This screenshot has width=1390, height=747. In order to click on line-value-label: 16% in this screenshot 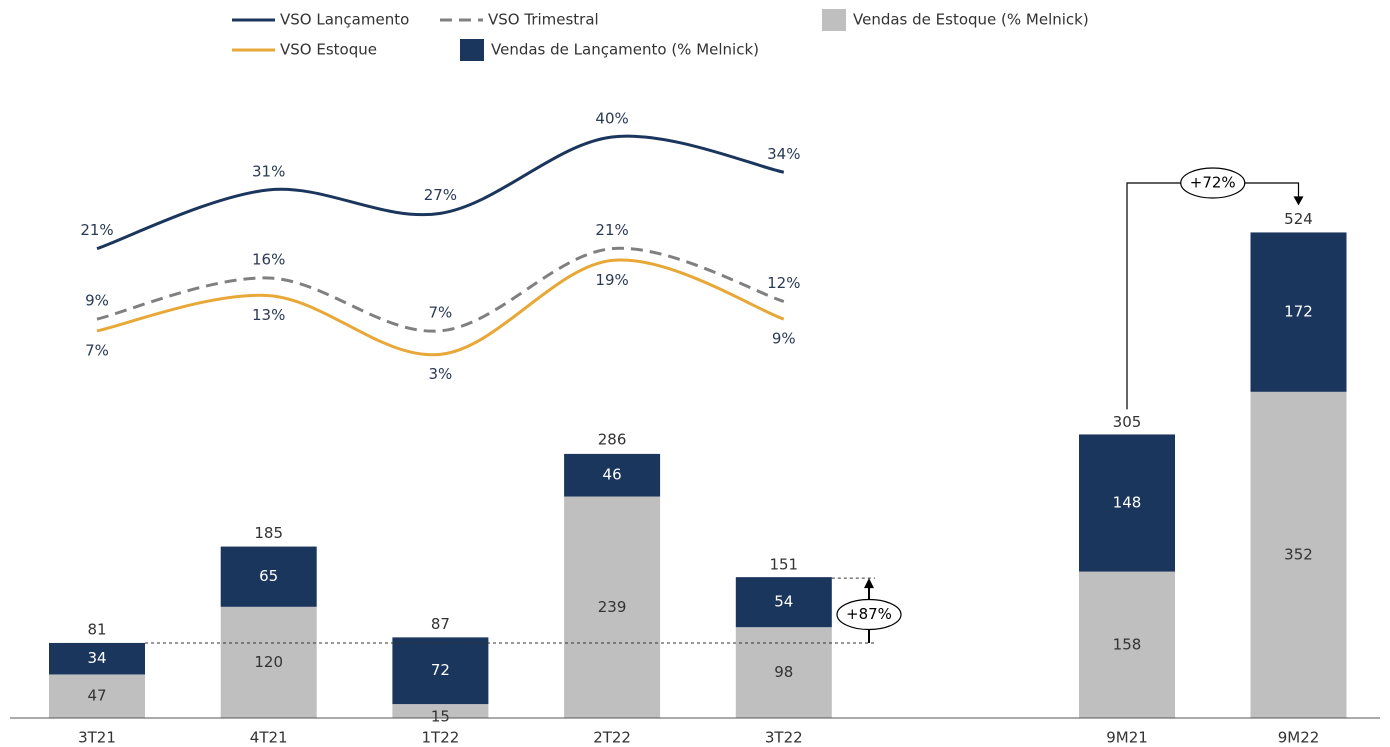, I will do `click(268, 260)`.